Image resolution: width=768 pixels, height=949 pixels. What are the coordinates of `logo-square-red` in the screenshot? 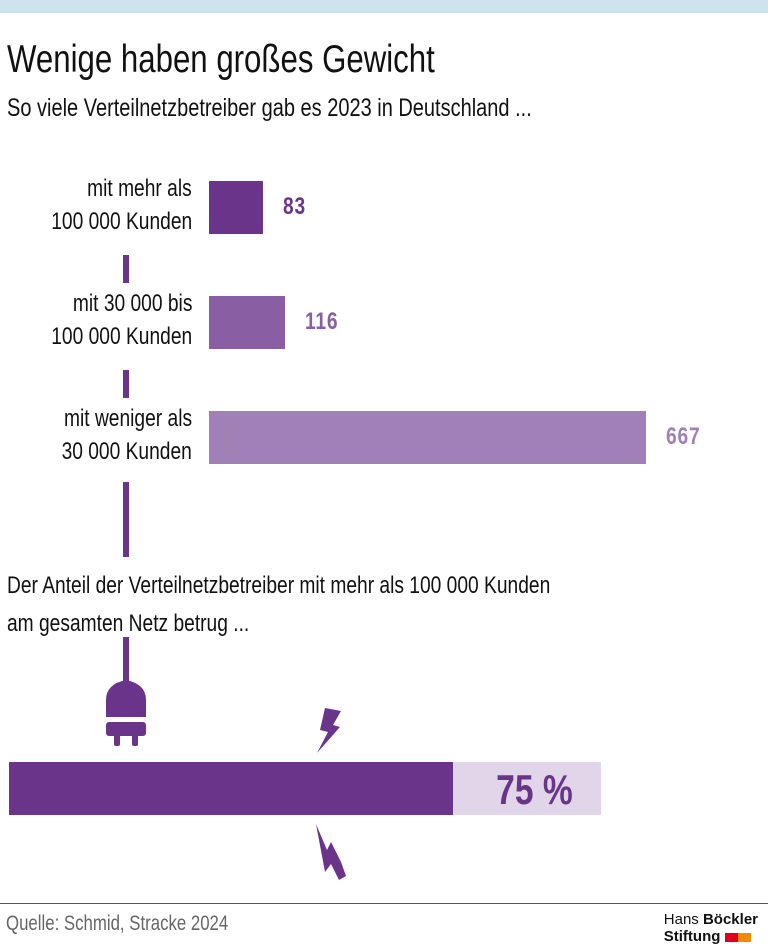 It's located at (731, 937).